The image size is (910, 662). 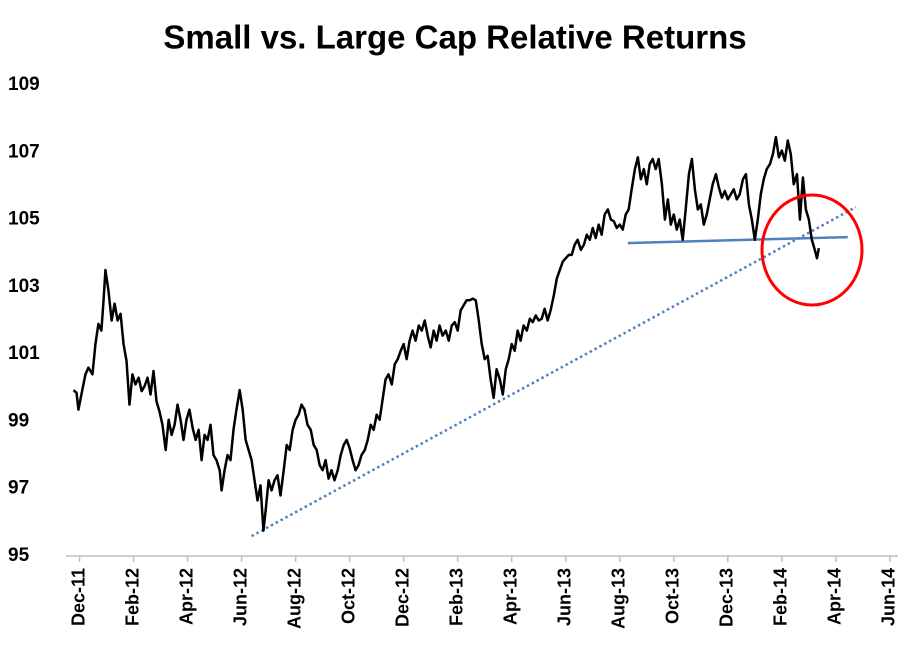 I want to click on x-tick-label: Dec-13, so click(x=727, y=597).